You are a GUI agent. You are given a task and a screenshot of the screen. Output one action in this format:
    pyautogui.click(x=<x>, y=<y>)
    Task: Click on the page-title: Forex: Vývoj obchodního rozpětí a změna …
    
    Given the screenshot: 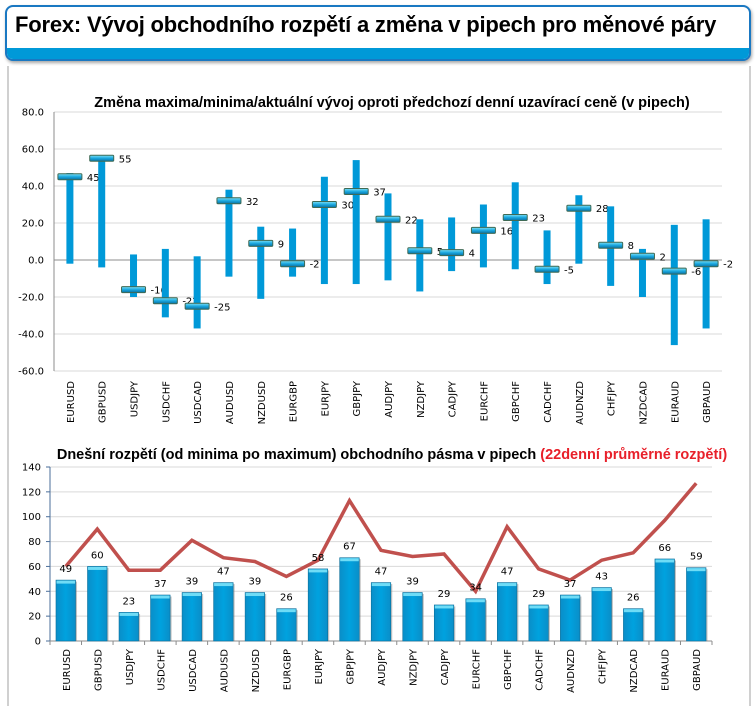 What is the action you would take?
    pyautogui.click(x=366, y=24)
    